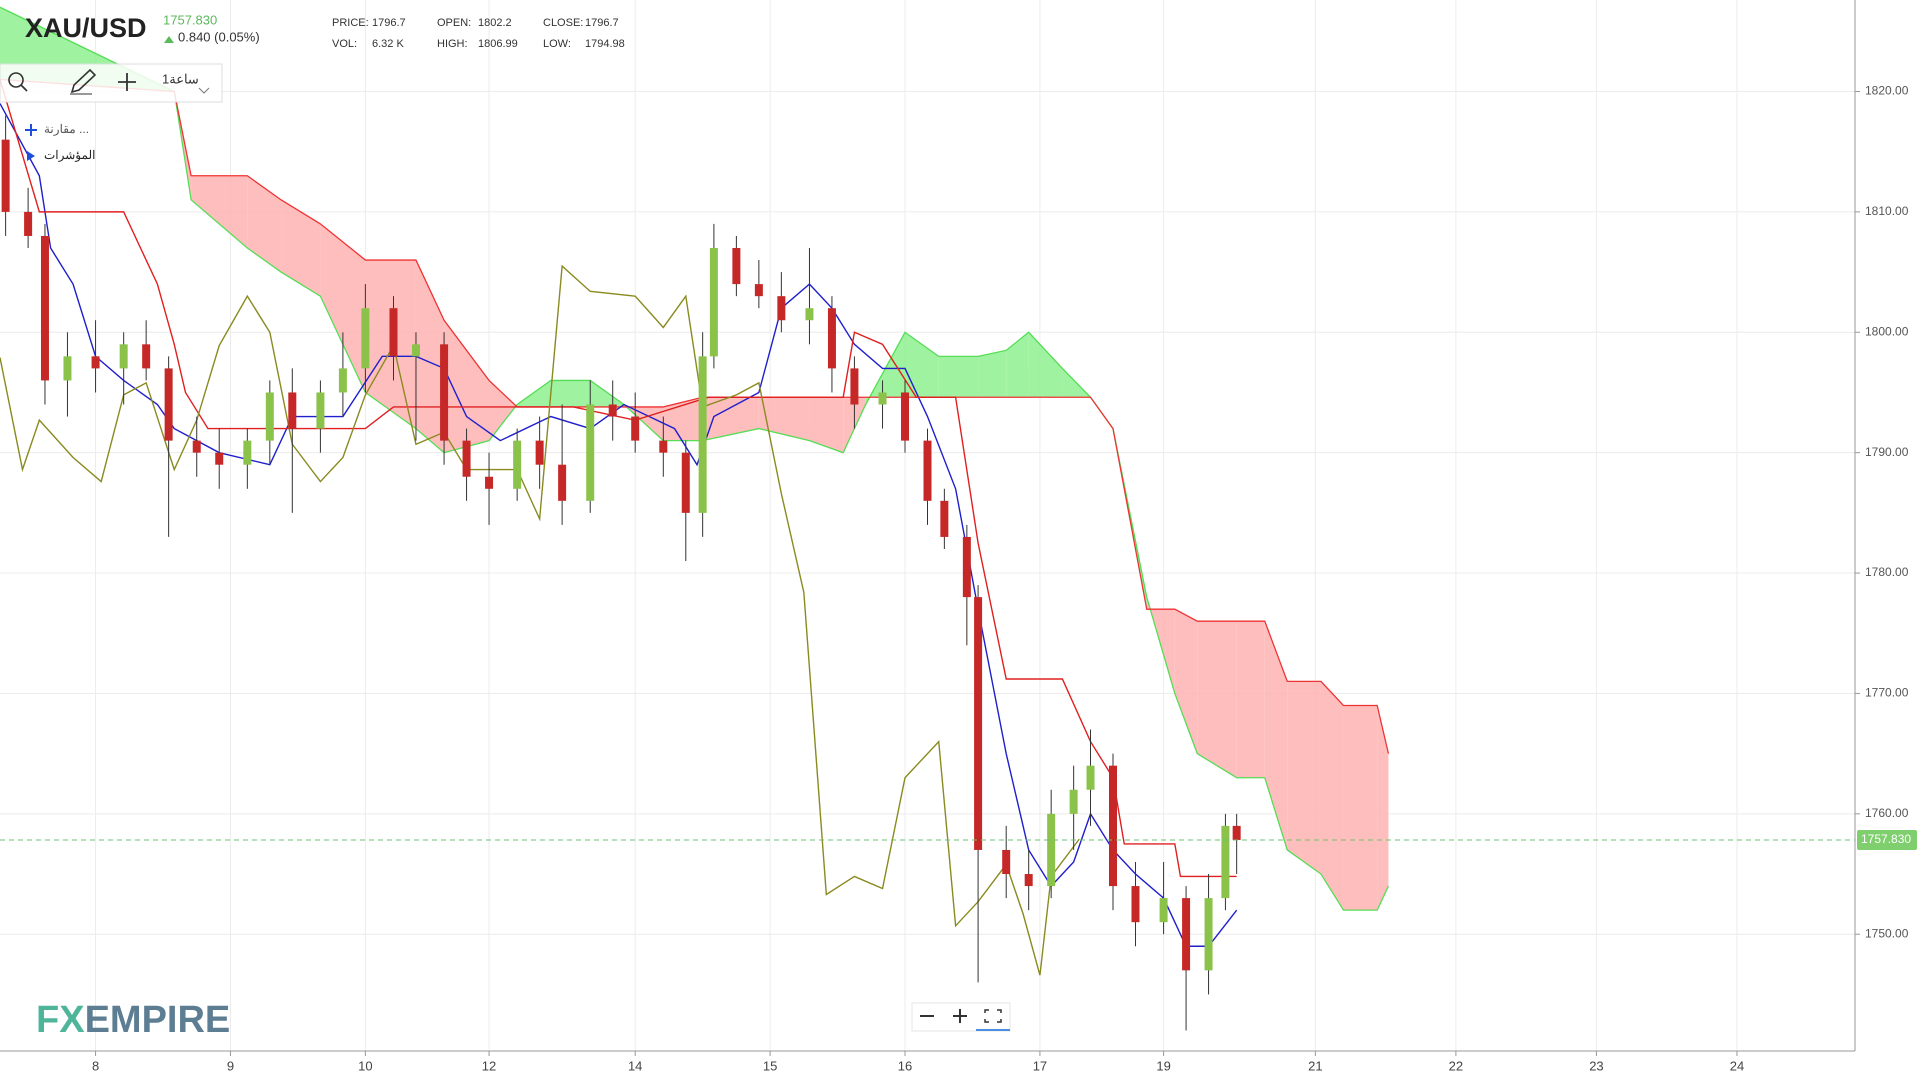 The image size is (1920, 1080). What do you see at coordinates (18, 82) in the screenshot?
I see `search-button` at bounding box center [18, 82].